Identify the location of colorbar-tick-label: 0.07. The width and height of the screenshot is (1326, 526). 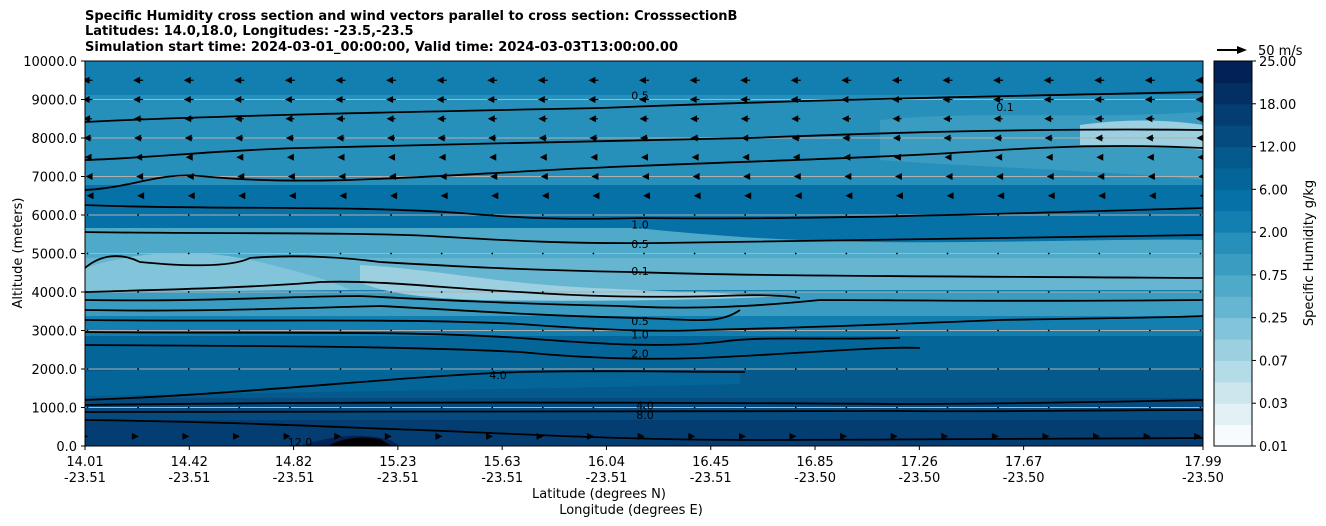
(1273, 361).